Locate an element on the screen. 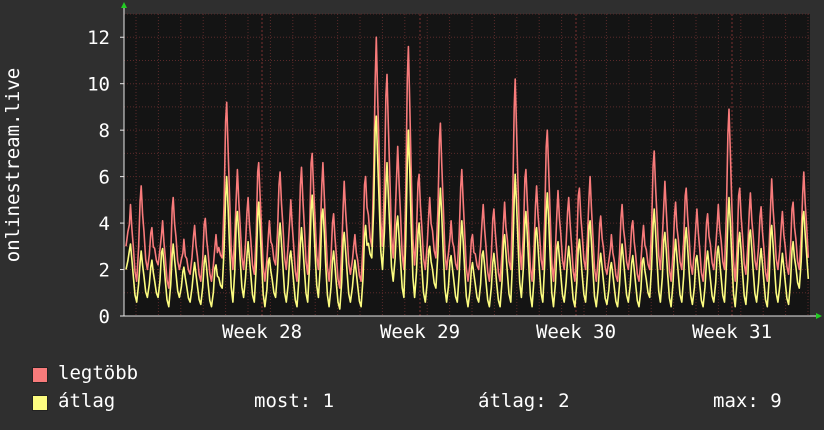  x-tick-label: Week 28 is located at coordinates (262, 332).